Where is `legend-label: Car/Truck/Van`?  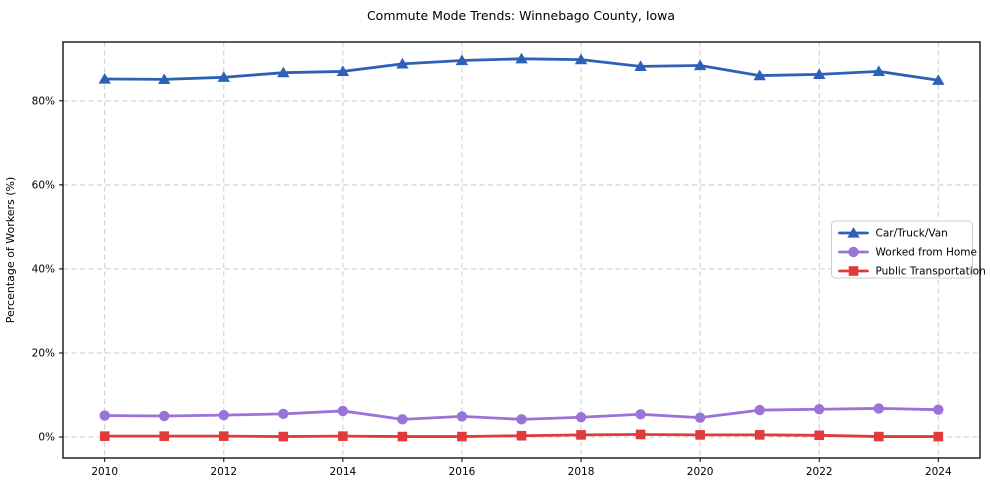
legend-label: Car/Truck/Van is located at coordinates (912, 234).